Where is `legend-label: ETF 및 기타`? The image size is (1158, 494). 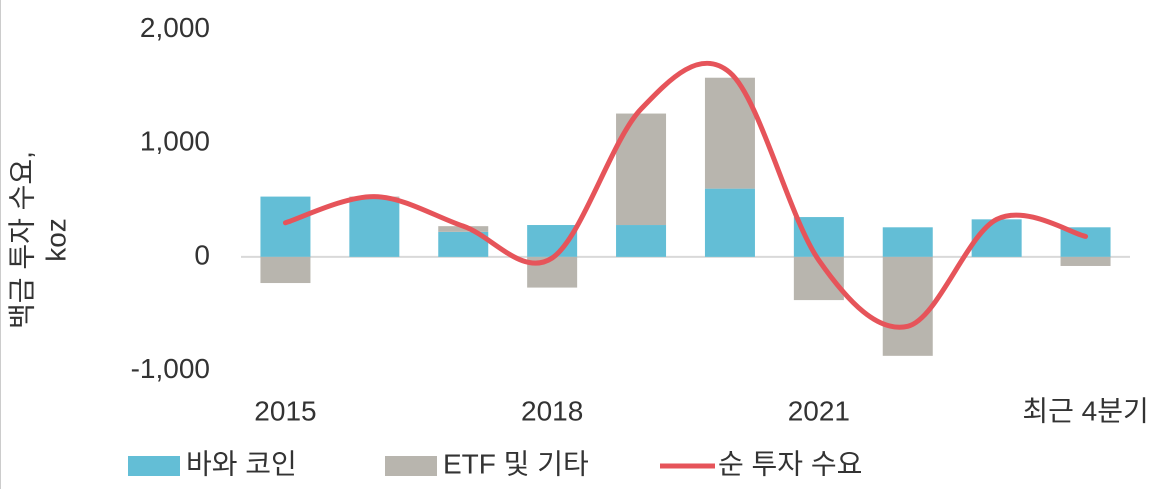
legend-label: ETF 및 기타 is located at coordinates (516, 463).